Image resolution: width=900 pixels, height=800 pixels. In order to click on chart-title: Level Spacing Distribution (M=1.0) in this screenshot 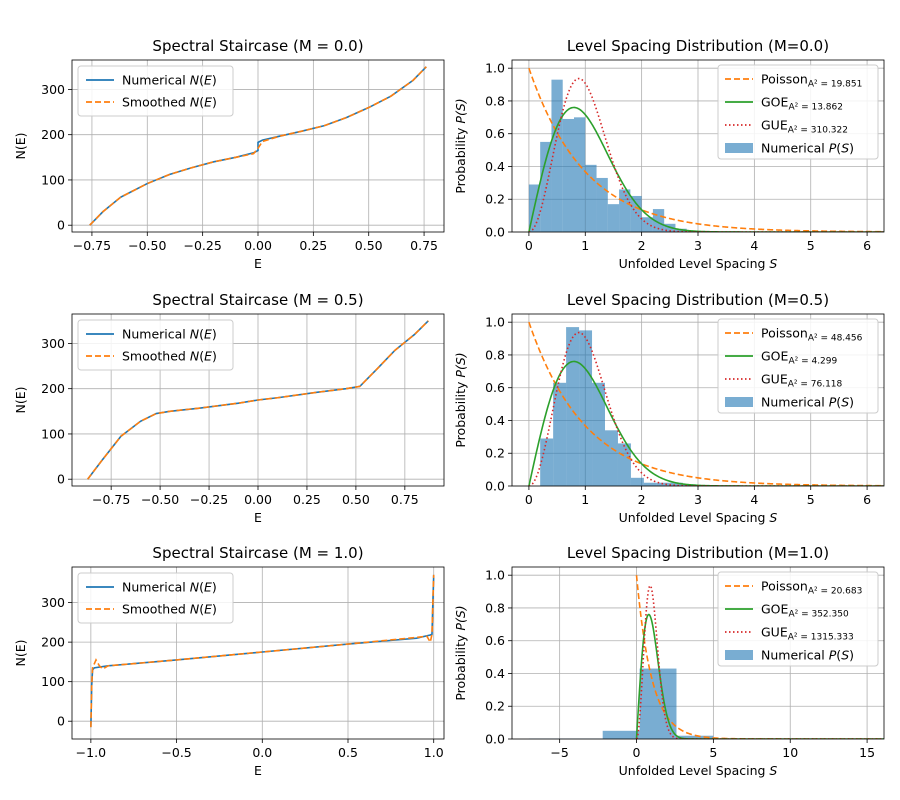, I will do `click(698, 553)`.